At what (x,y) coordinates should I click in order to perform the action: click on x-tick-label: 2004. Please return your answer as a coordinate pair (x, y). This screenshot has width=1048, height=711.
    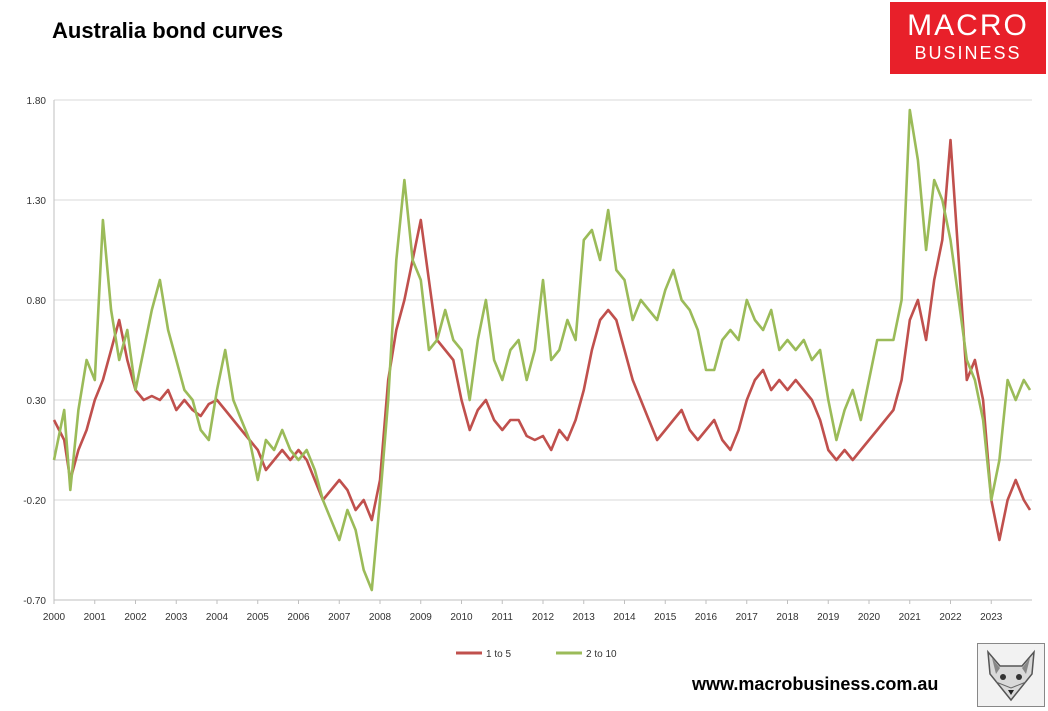
    Looking at the image, I should click on (217, 617).